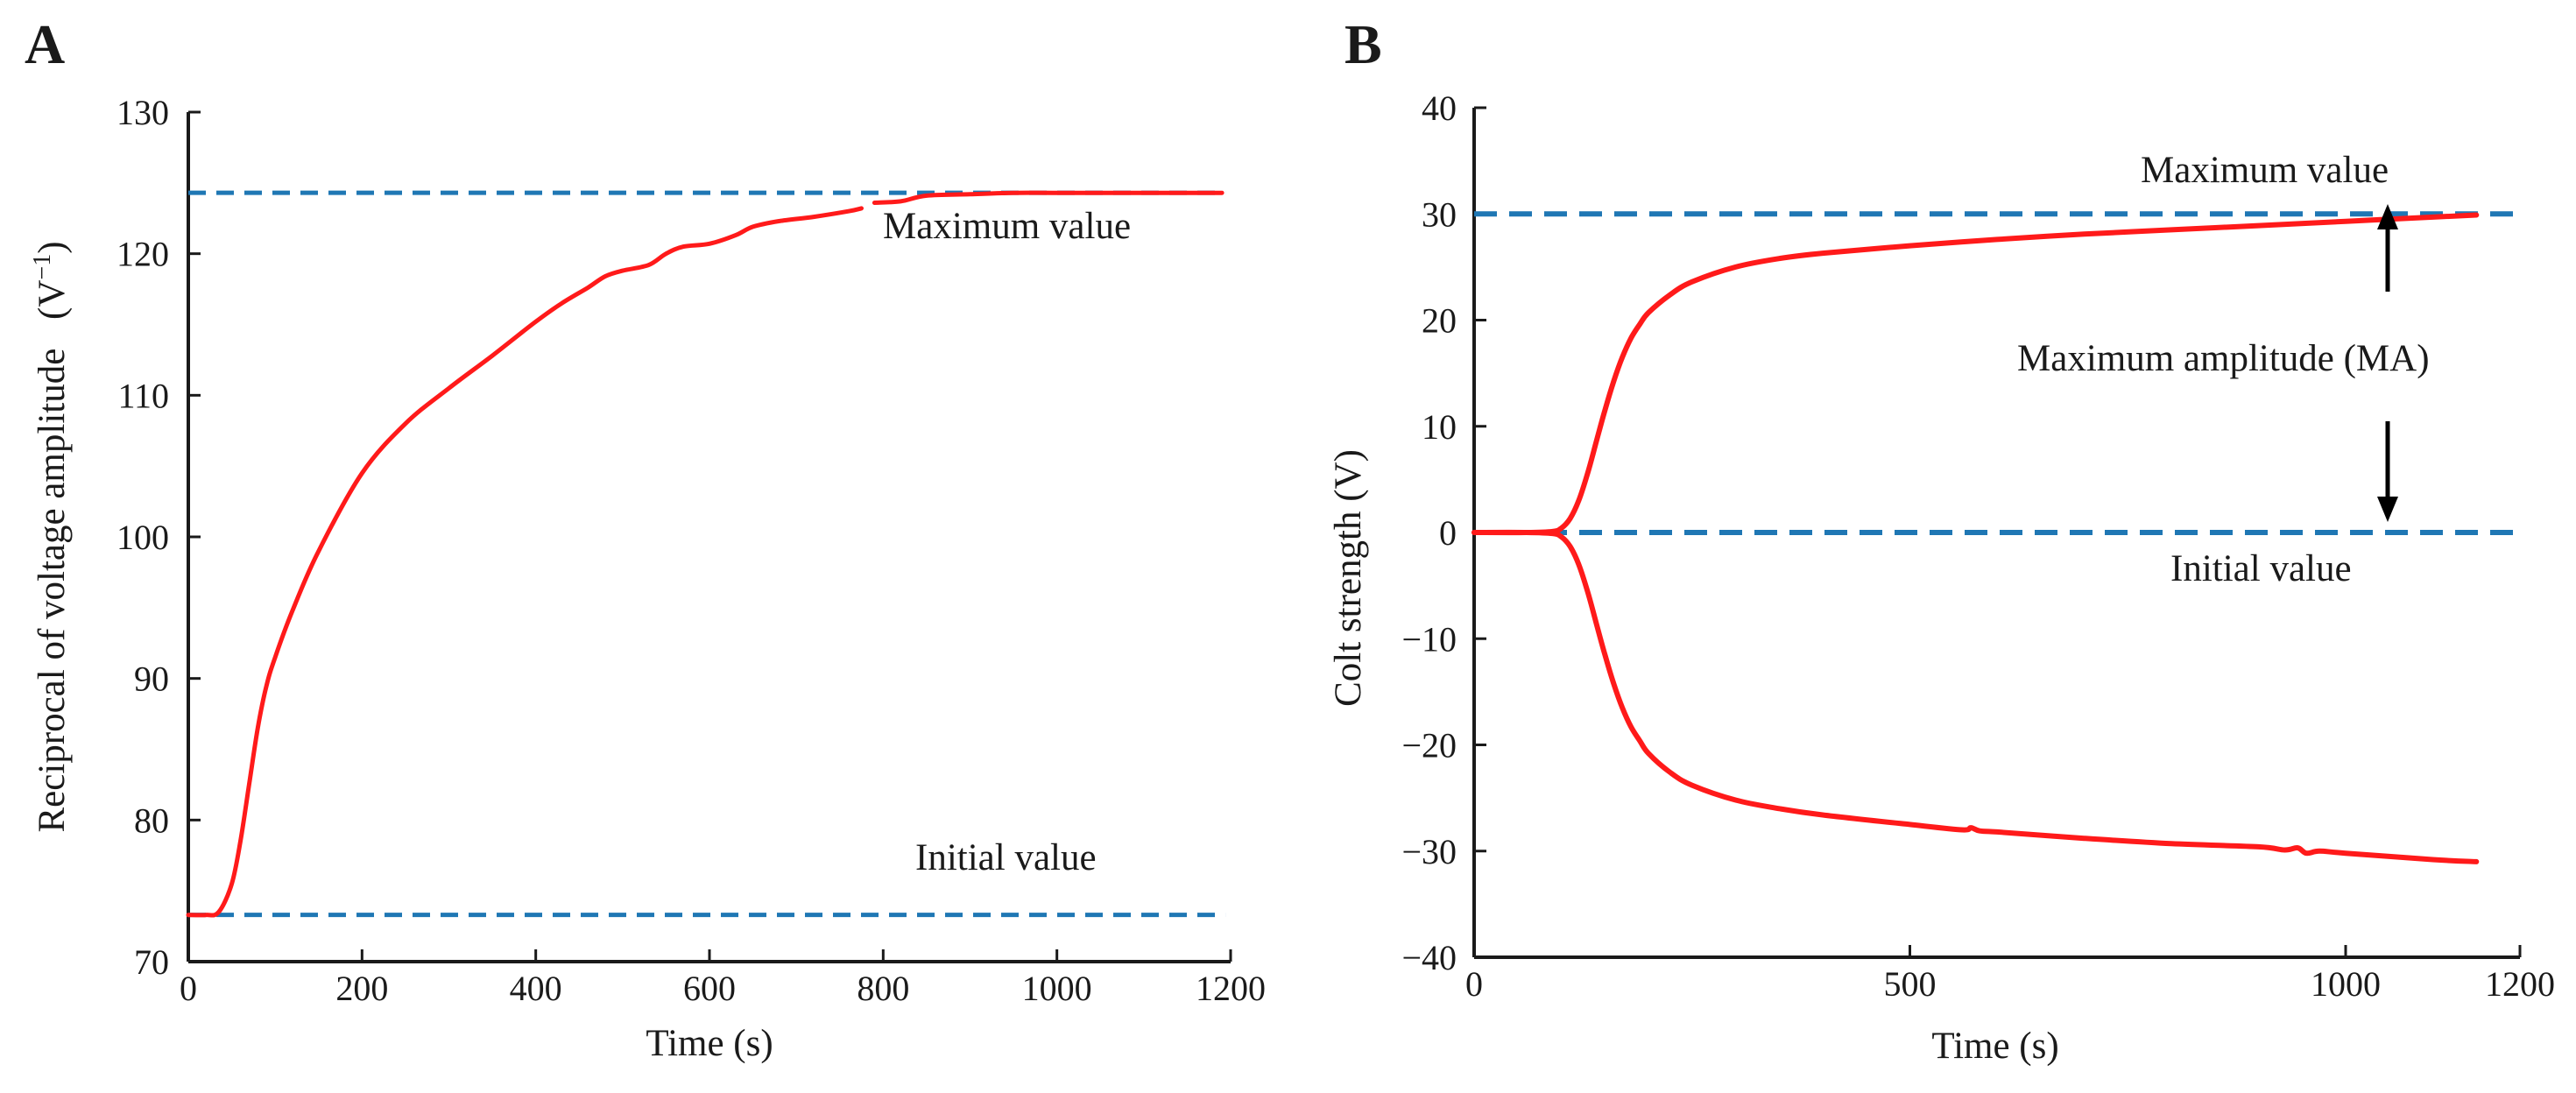 The height and width of the screenshot is (1093, 2576). I want to click on panel-b-x-tick-label: 1200, so click(2520, 984).